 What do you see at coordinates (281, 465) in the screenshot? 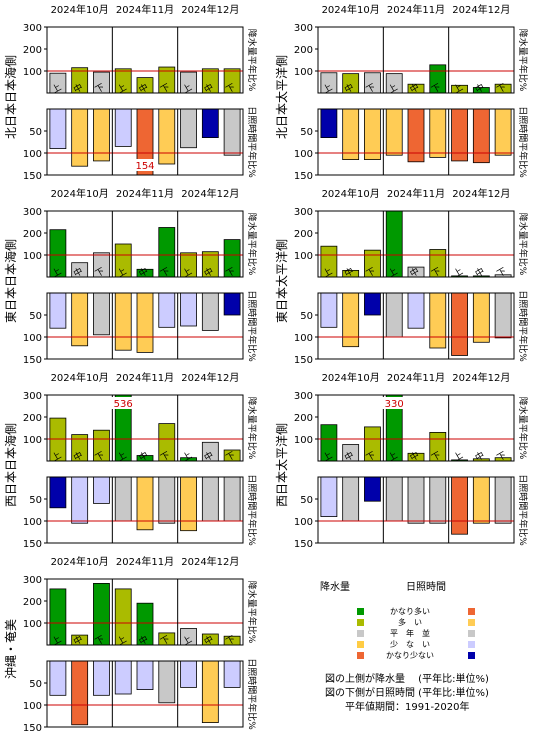
I see `region-label: 西日本太平洋側` at bounding box center [281, 465].